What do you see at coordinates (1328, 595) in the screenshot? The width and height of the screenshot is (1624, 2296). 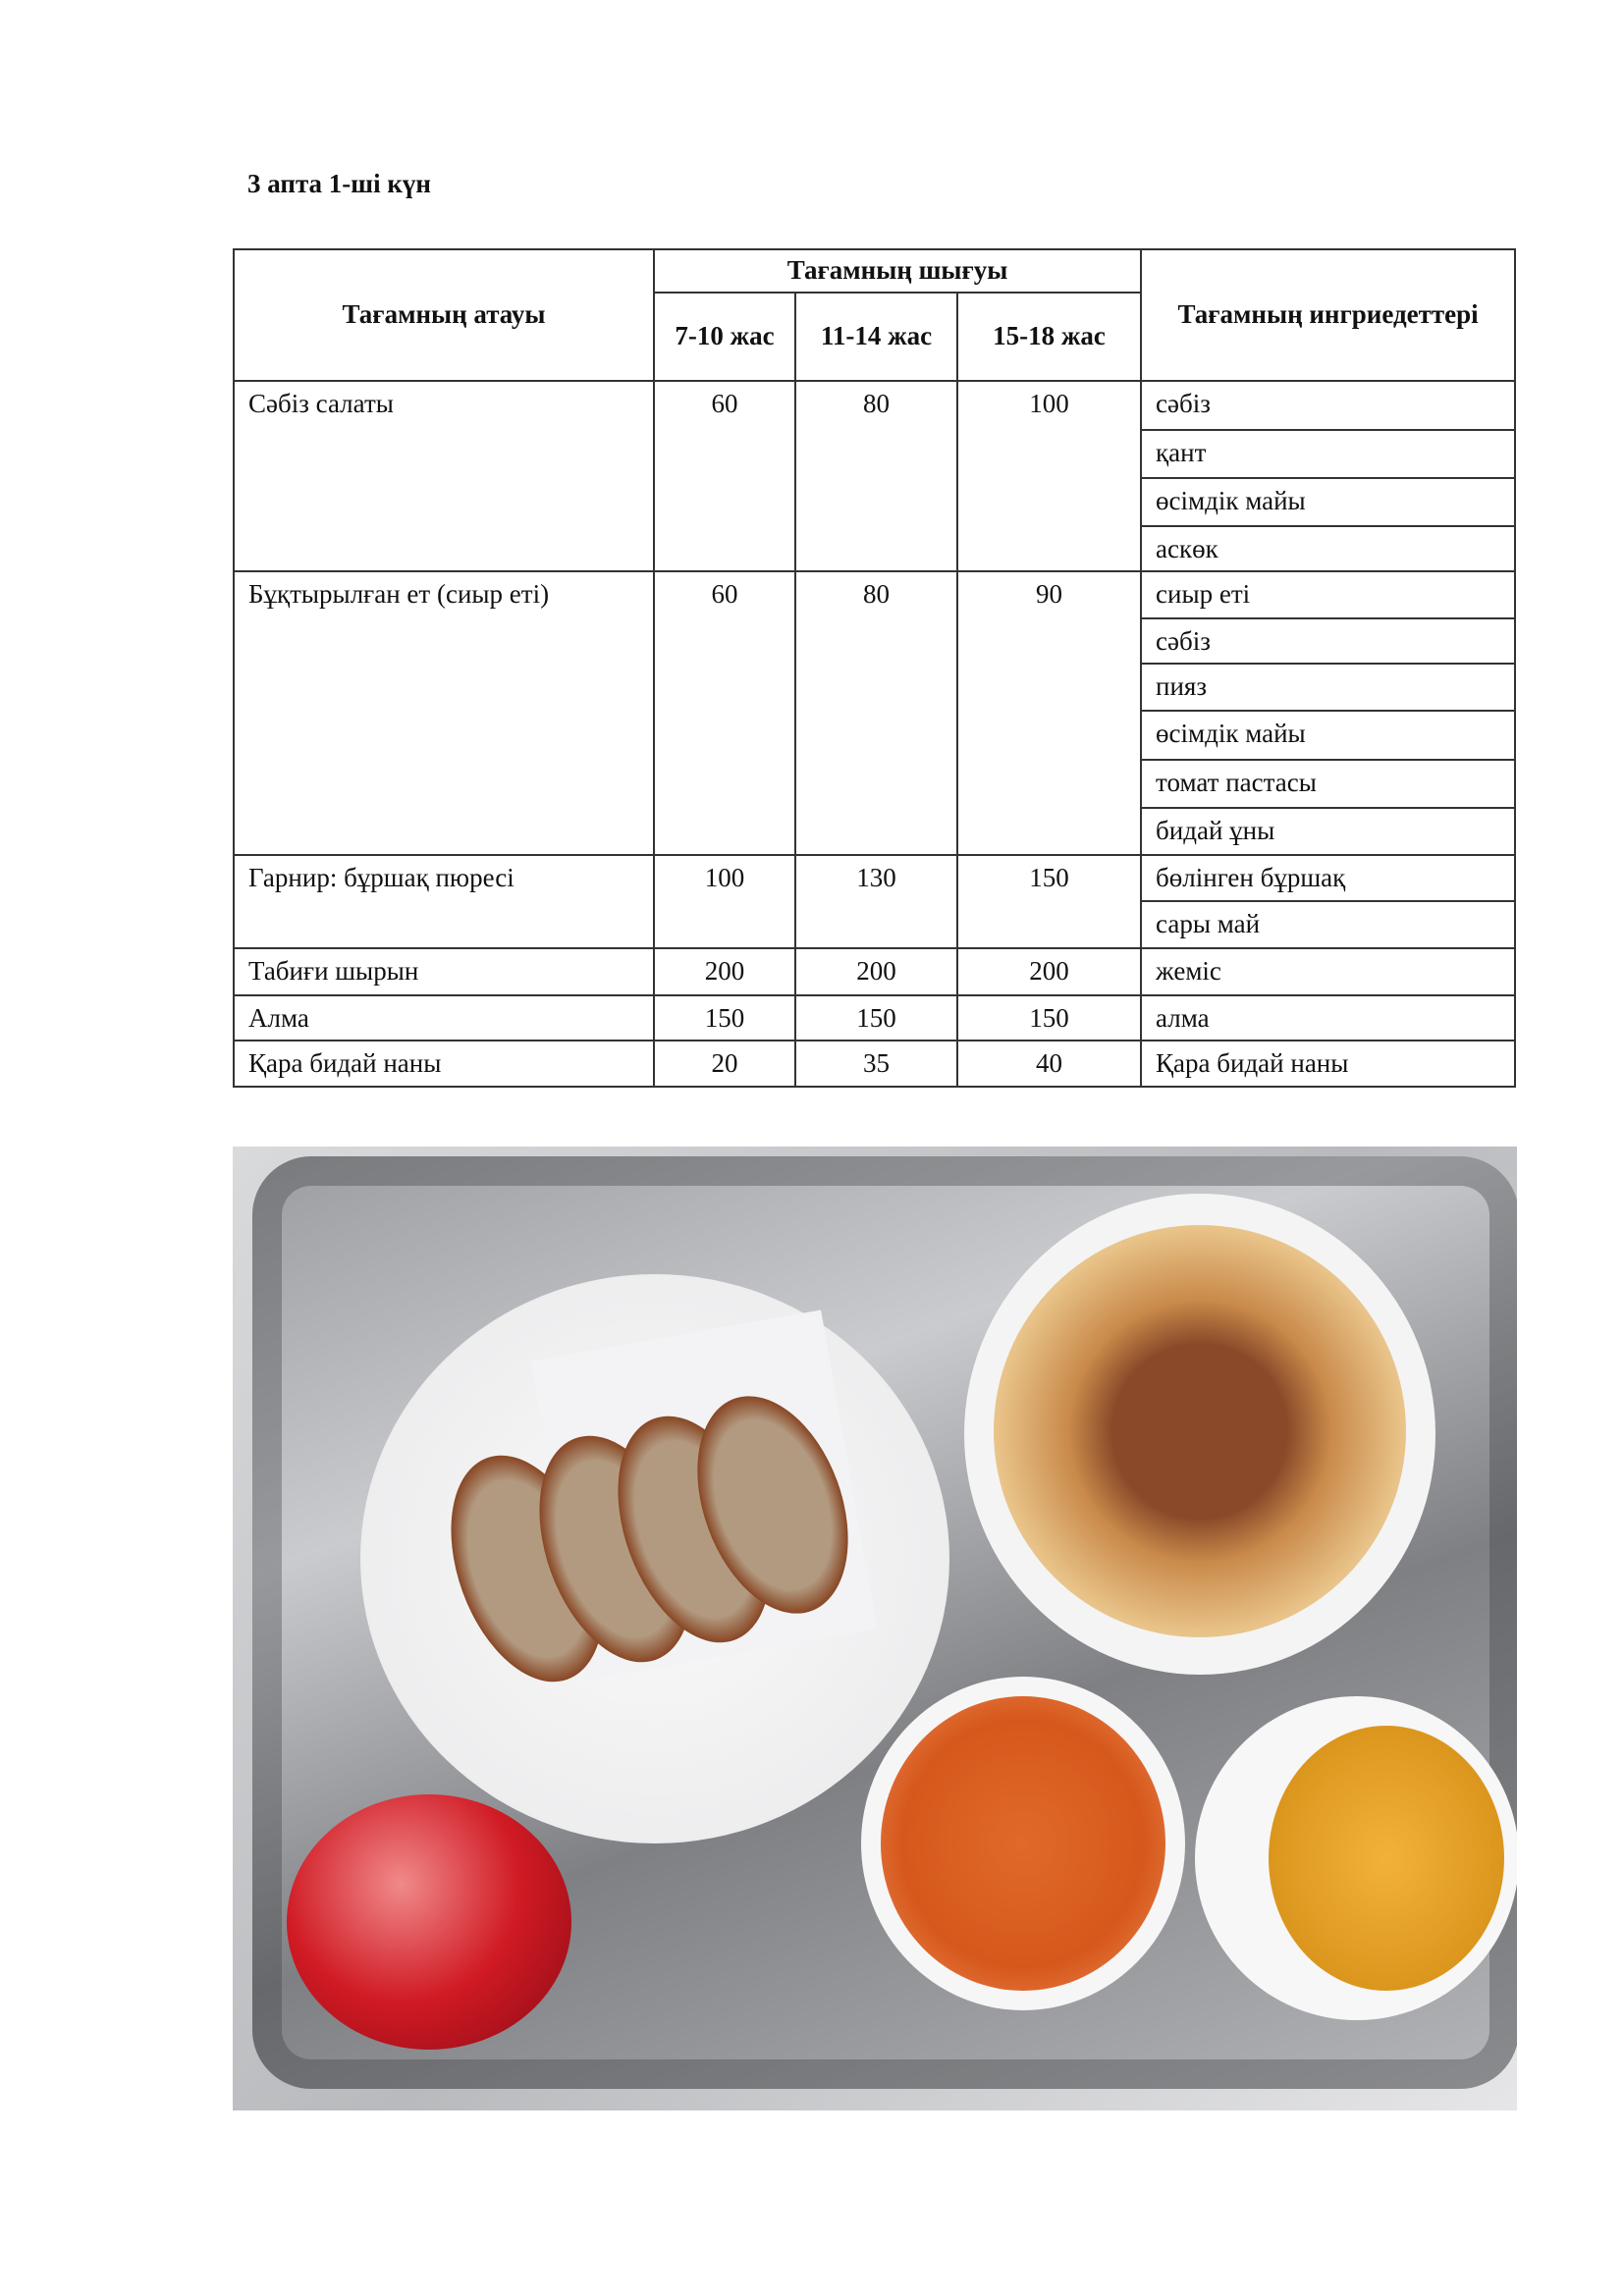 I see `ingredient: сиыр еті` at bounding box center [1328, 595].